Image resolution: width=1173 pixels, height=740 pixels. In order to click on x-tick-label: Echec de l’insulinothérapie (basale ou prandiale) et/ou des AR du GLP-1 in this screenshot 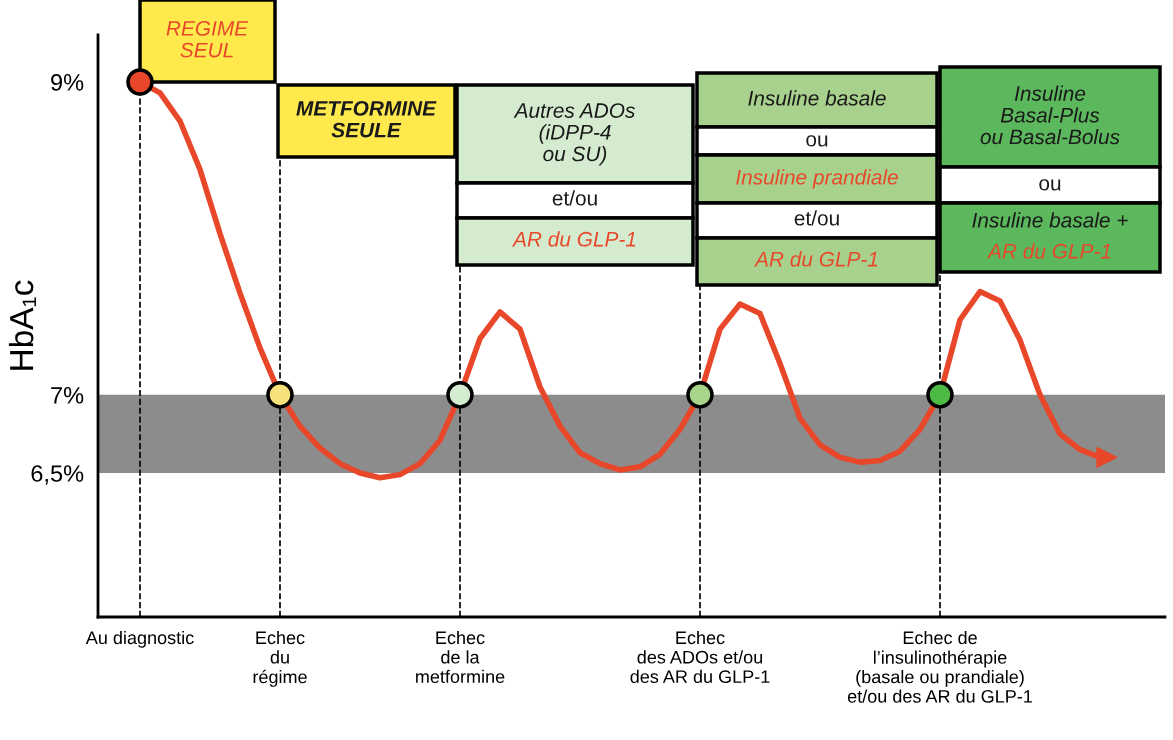, I will do `click(939, 666)`.